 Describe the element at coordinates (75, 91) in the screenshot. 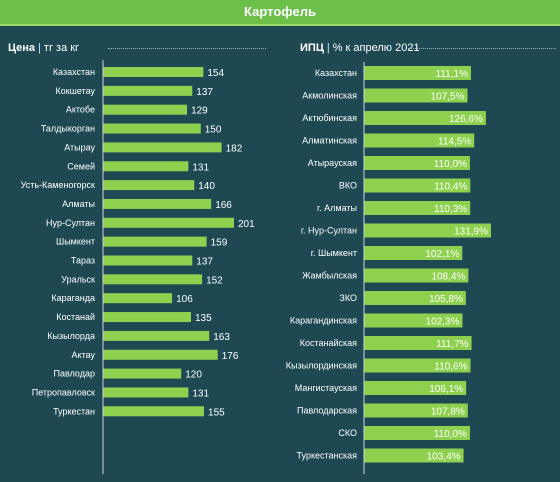

I see `price-category-label: Кокшетау` at that location.